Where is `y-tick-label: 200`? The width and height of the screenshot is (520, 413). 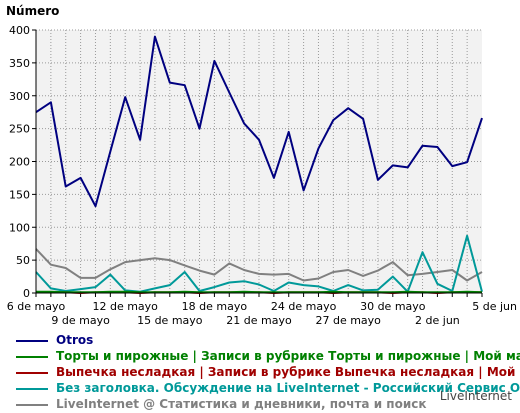
y-tick-label: 200 is located at coordinates (19, 162).